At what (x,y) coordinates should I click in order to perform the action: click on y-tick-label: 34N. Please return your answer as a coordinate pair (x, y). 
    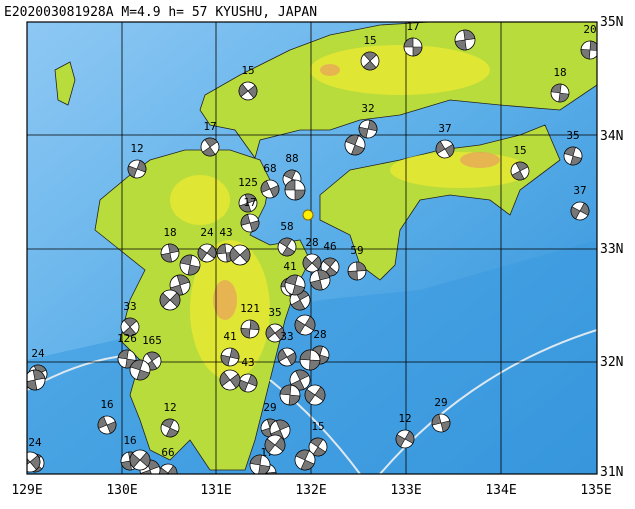
    Looking at the image, I should click on (611, 136).